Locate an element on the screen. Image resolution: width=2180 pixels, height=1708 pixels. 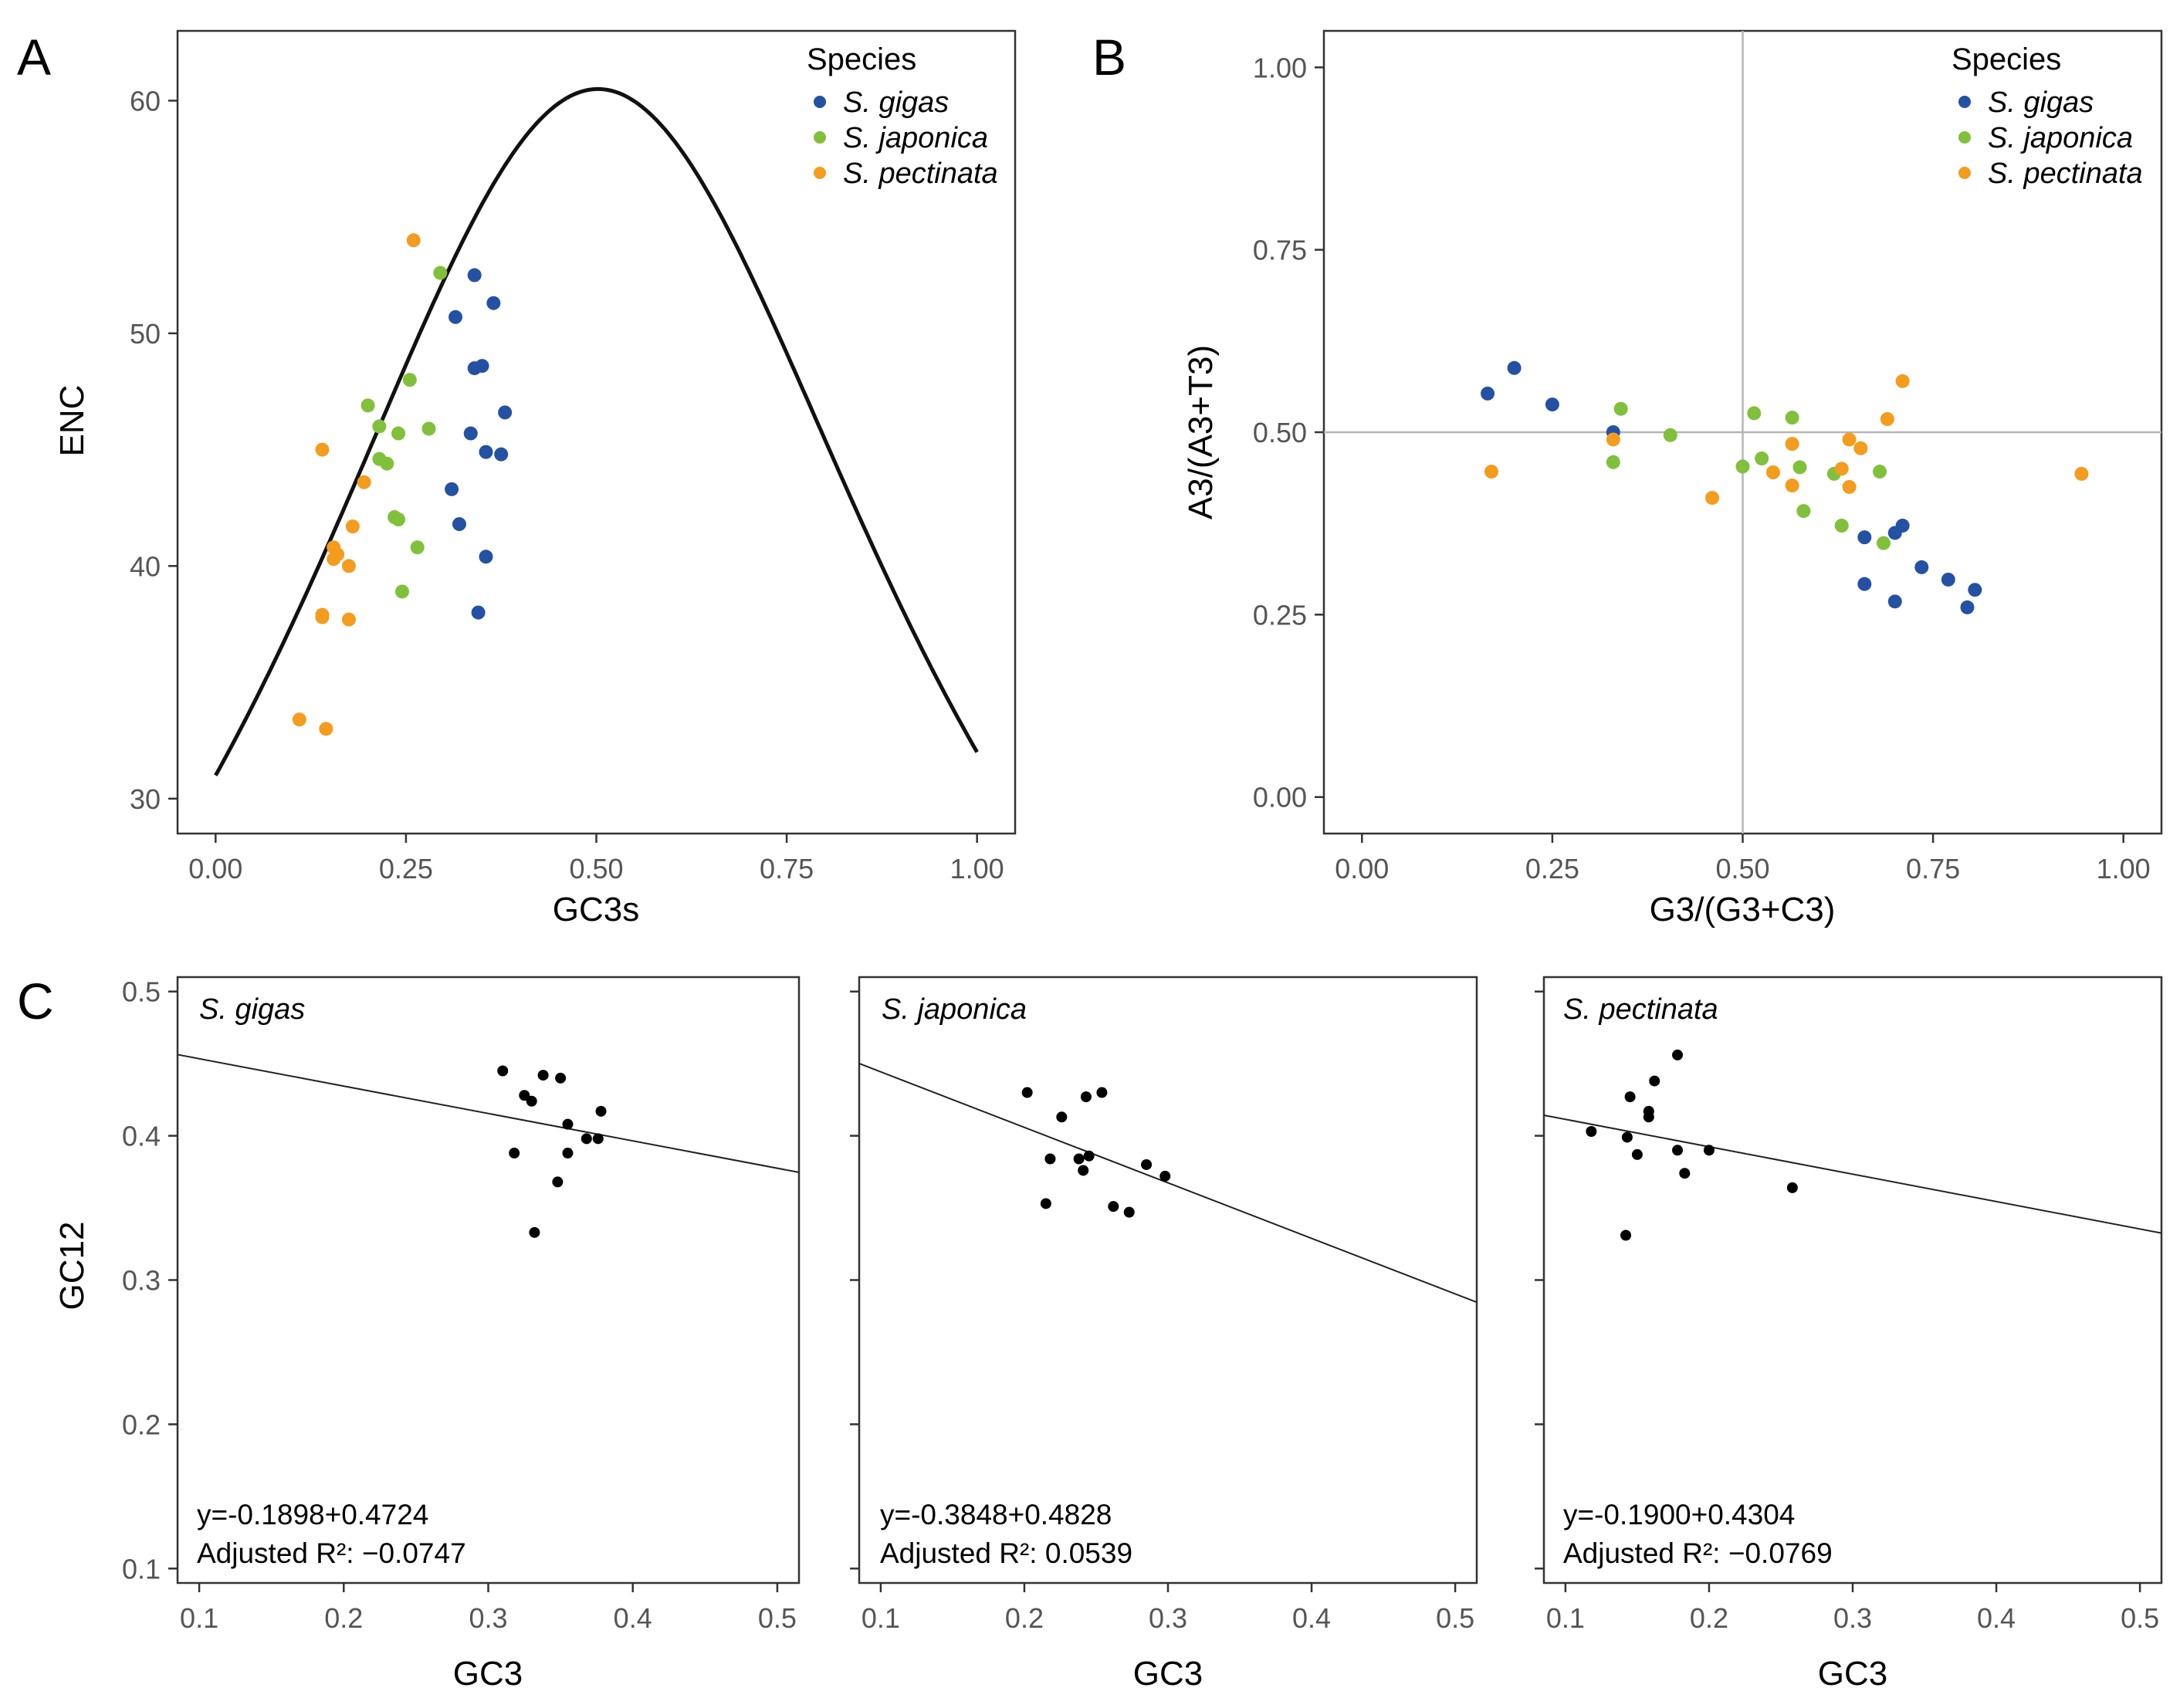
subplot-s-japonica-regression-line is located at coordinates (1168, 1183).